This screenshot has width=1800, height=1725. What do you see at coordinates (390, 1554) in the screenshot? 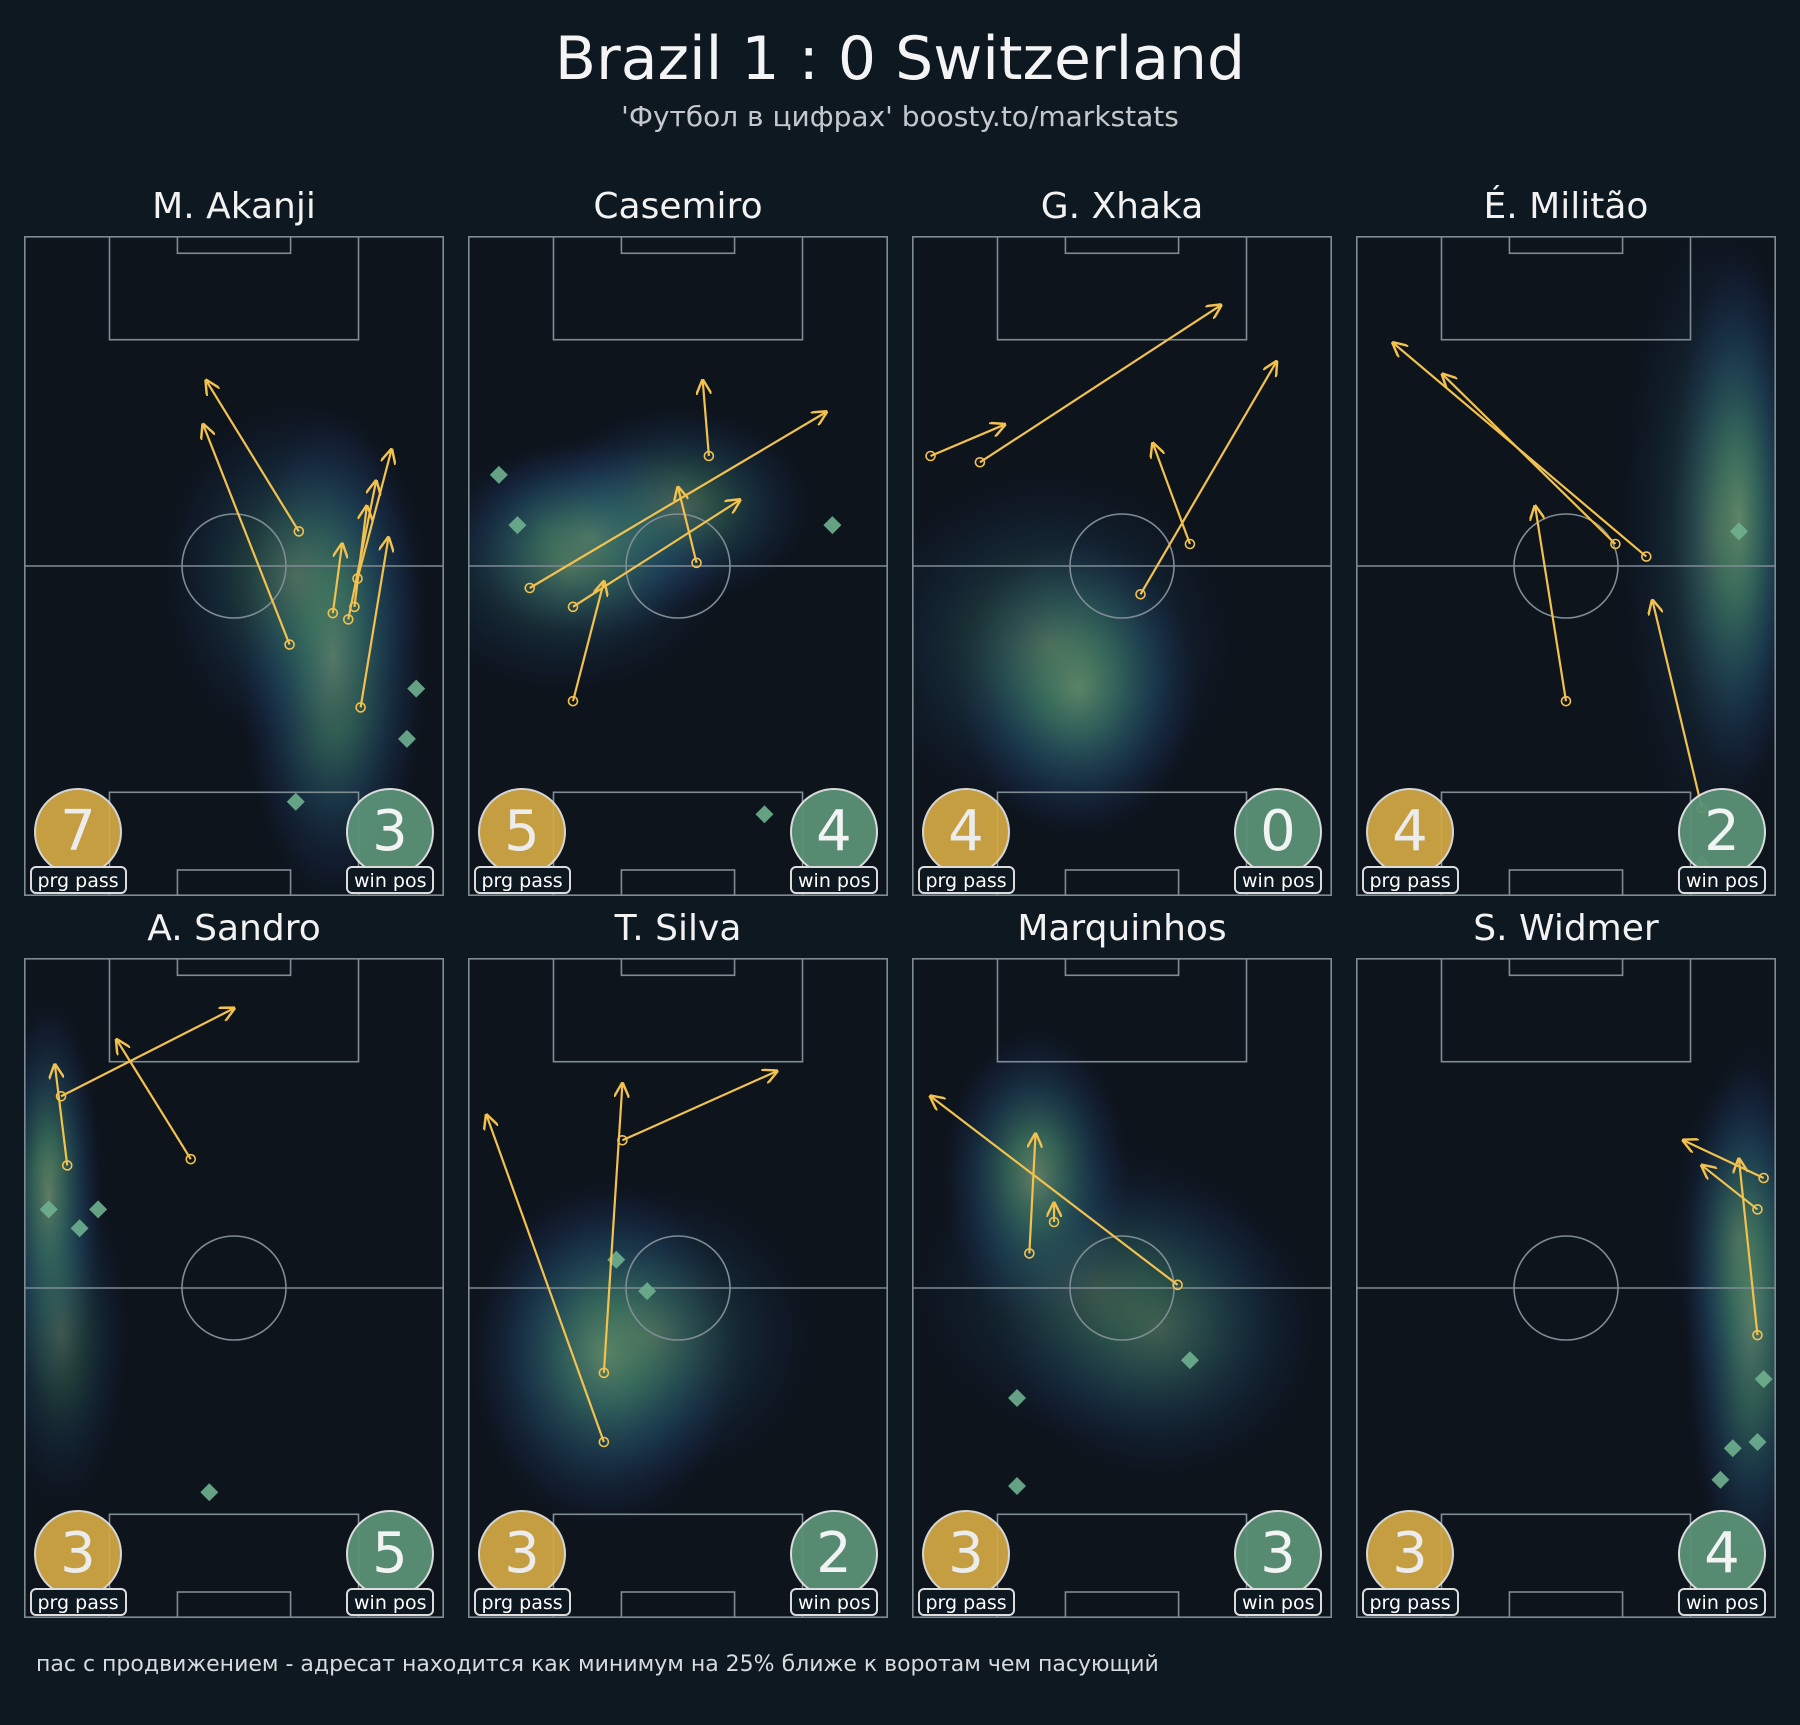
I see `win-pos-count-badge: 5` at bounding box center [390, 1554].